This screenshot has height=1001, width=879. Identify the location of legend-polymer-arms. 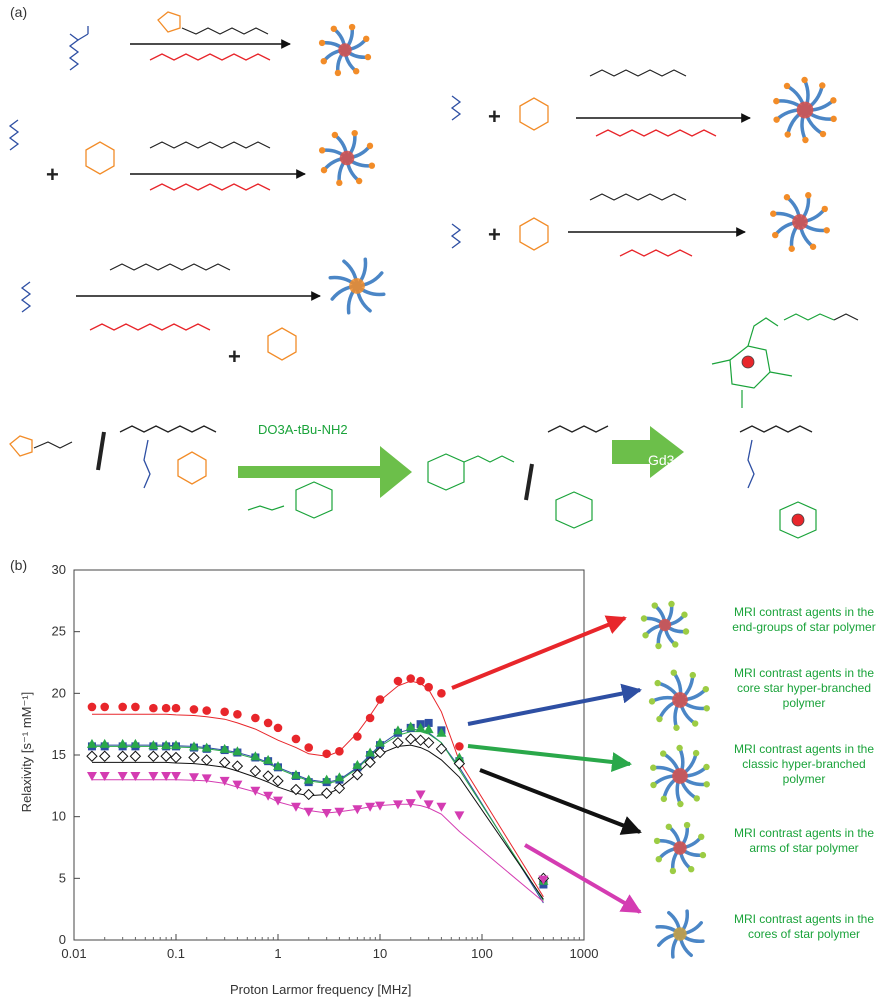
(680, 848).